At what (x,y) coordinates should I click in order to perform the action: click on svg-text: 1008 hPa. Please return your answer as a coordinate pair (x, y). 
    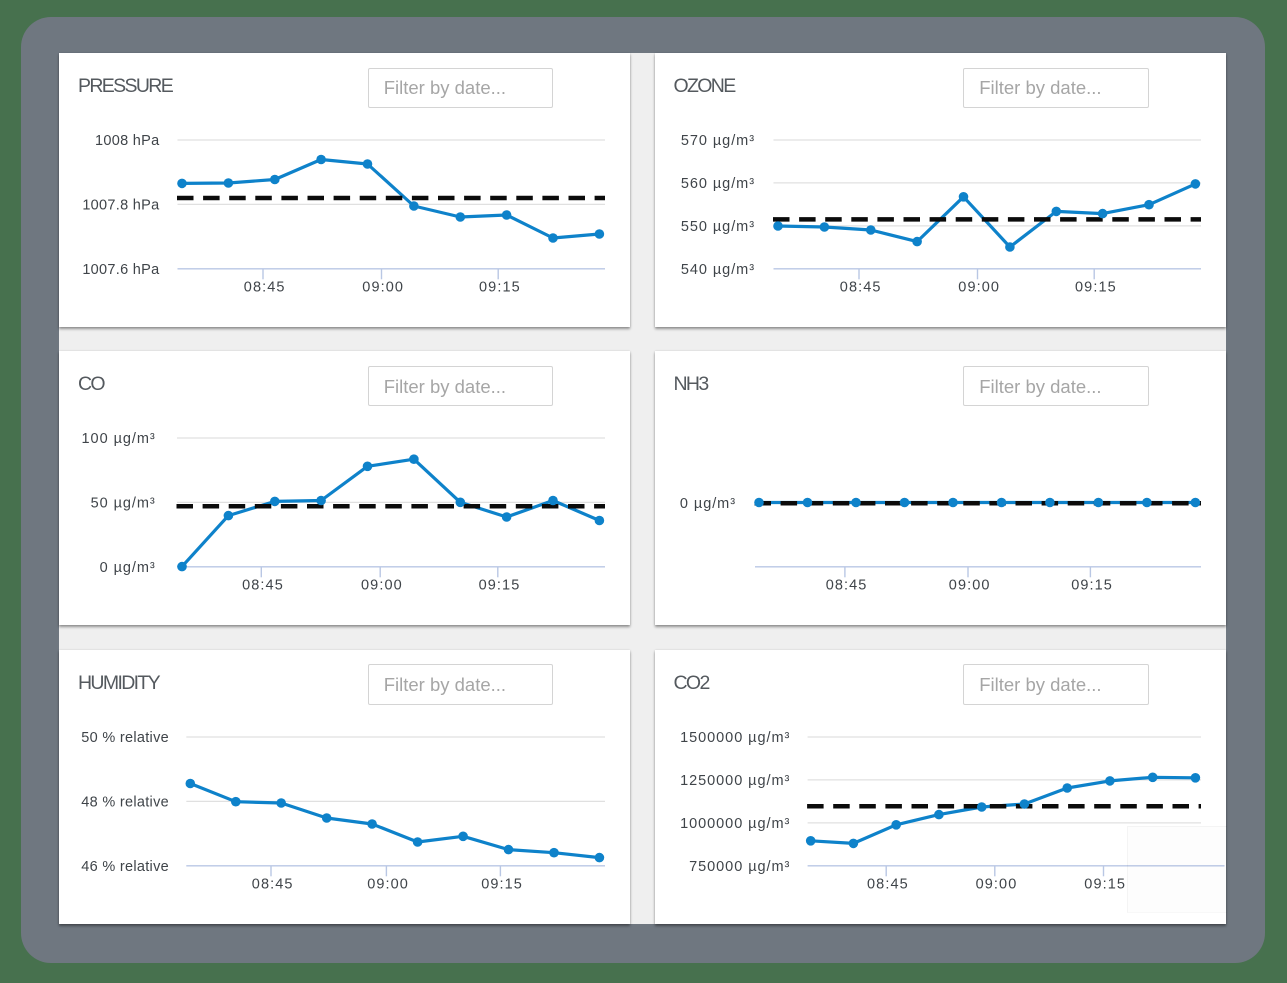
    Looking at the image, I should click on (127, 141).